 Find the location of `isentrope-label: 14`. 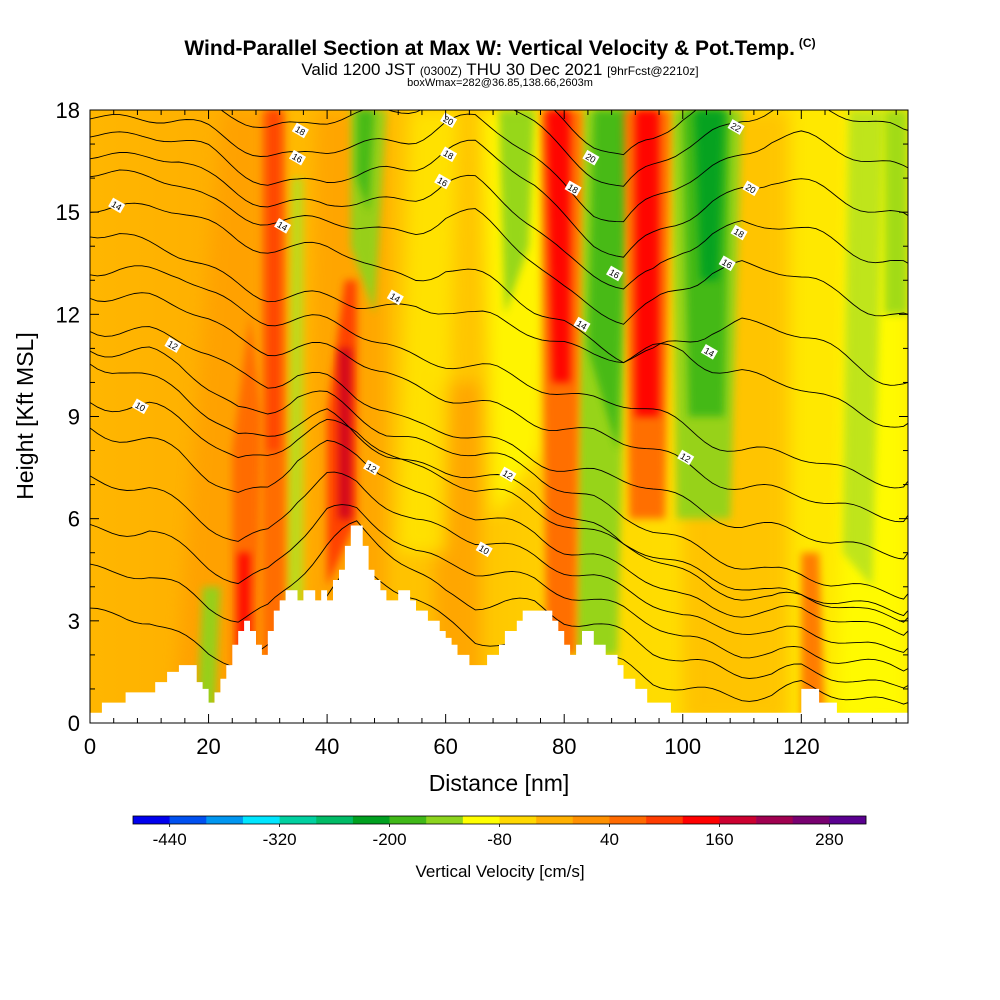

isentrope-label: 14 is located at coordinates (582, 324).